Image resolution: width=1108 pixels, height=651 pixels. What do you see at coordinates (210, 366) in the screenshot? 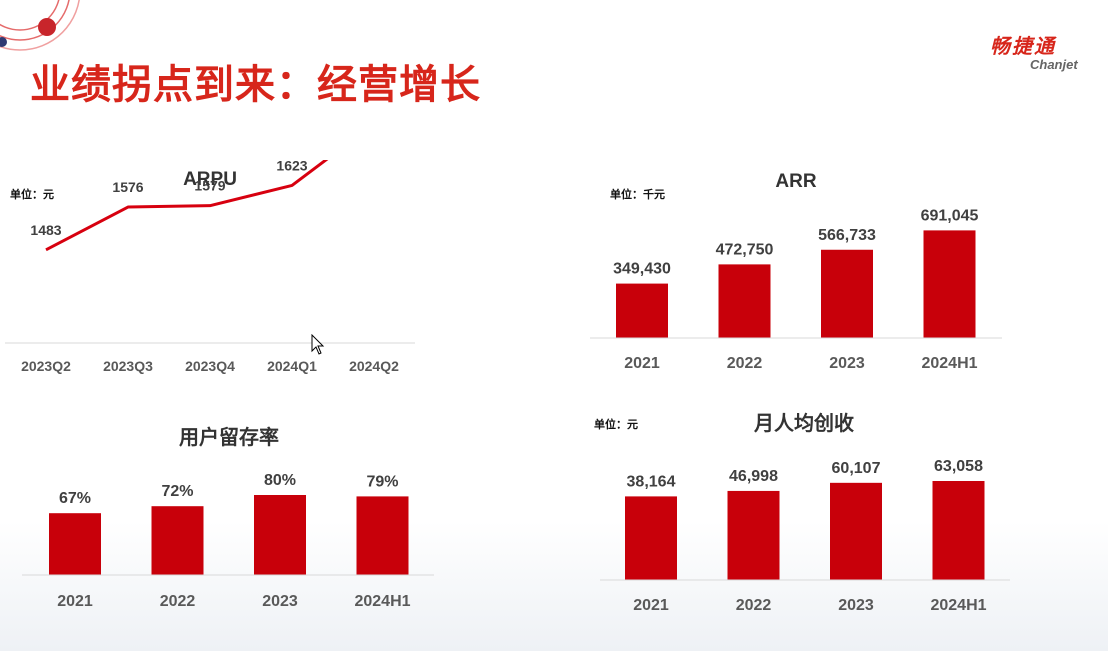
I see `arpu-category-label: 2023Q4` at bounding box center [210, 366].